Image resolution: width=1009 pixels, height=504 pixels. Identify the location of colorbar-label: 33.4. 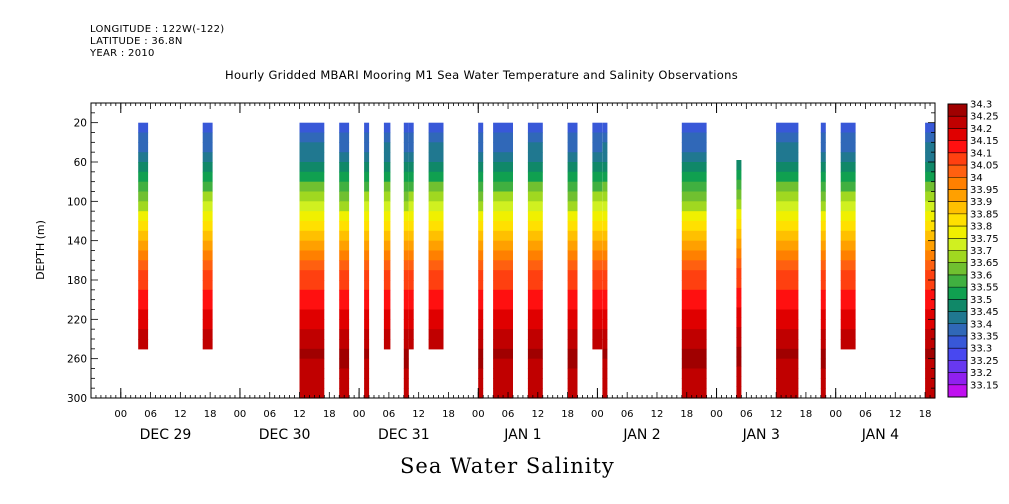
(981, 324).